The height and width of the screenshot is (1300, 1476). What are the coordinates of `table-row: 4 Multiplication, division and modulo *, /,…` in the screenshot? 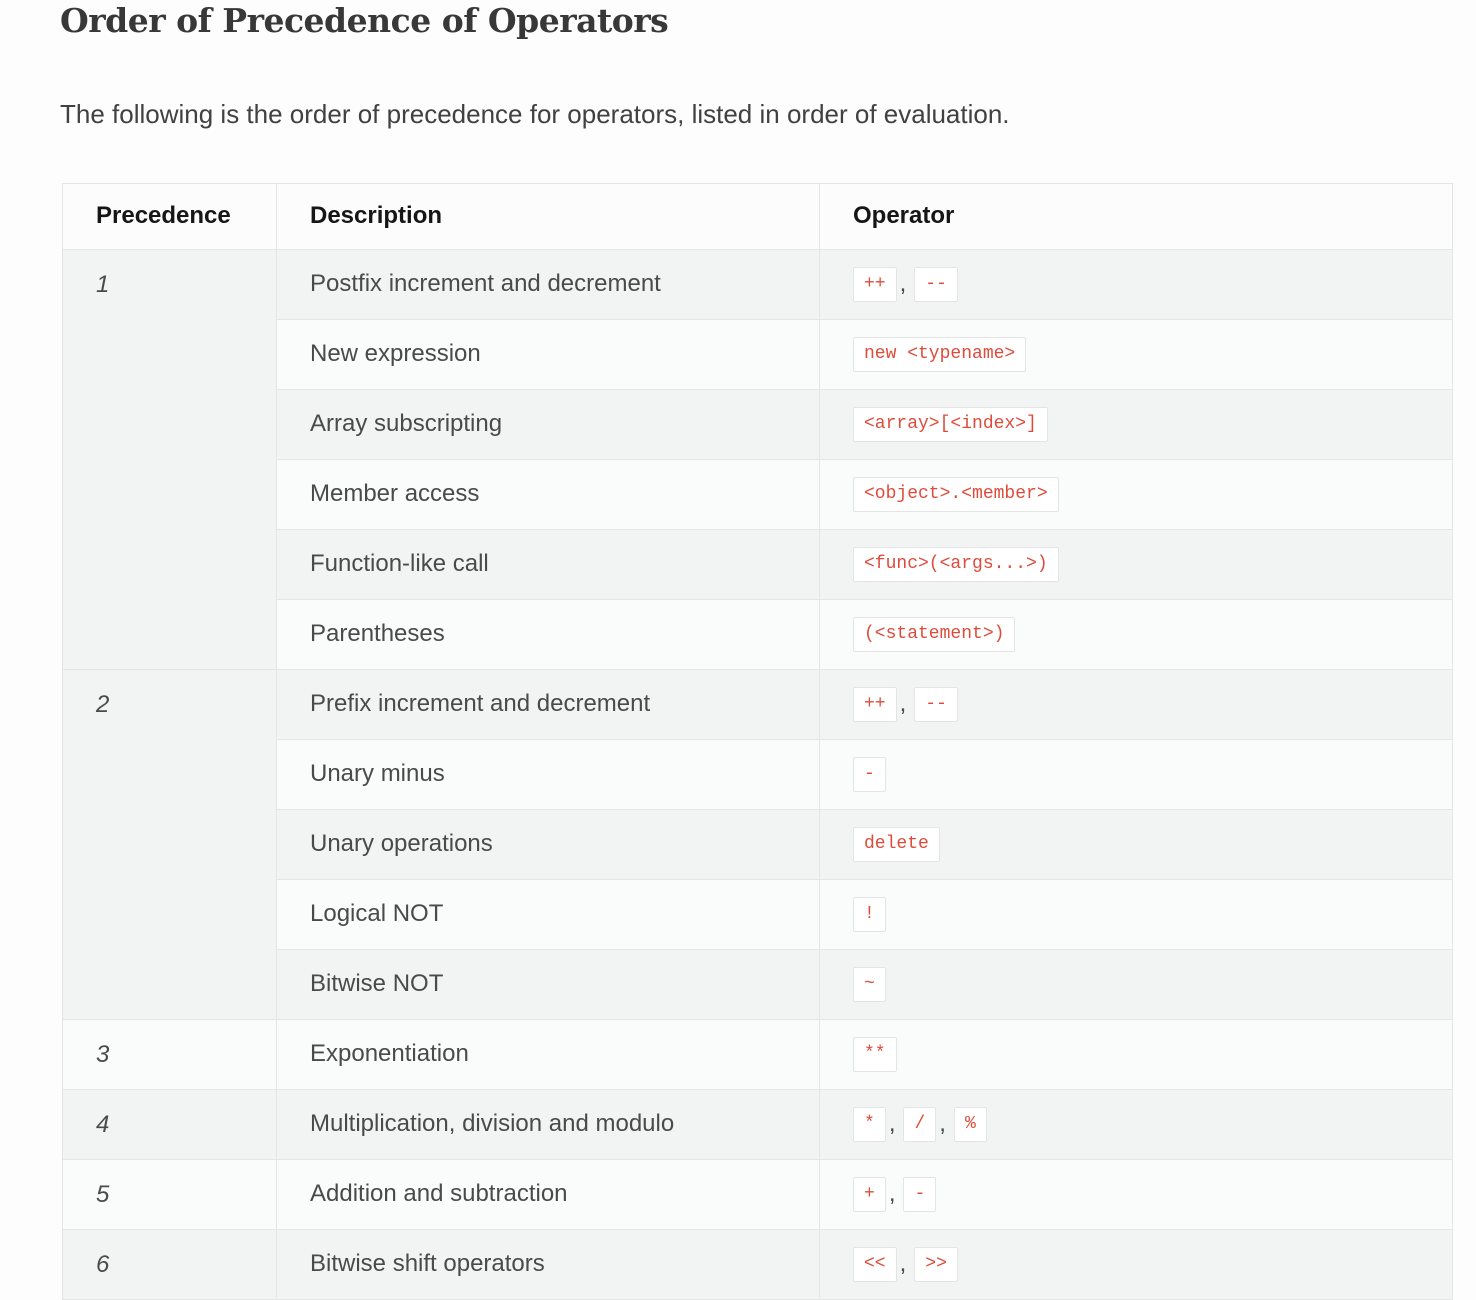 It's located at (757, 1124).